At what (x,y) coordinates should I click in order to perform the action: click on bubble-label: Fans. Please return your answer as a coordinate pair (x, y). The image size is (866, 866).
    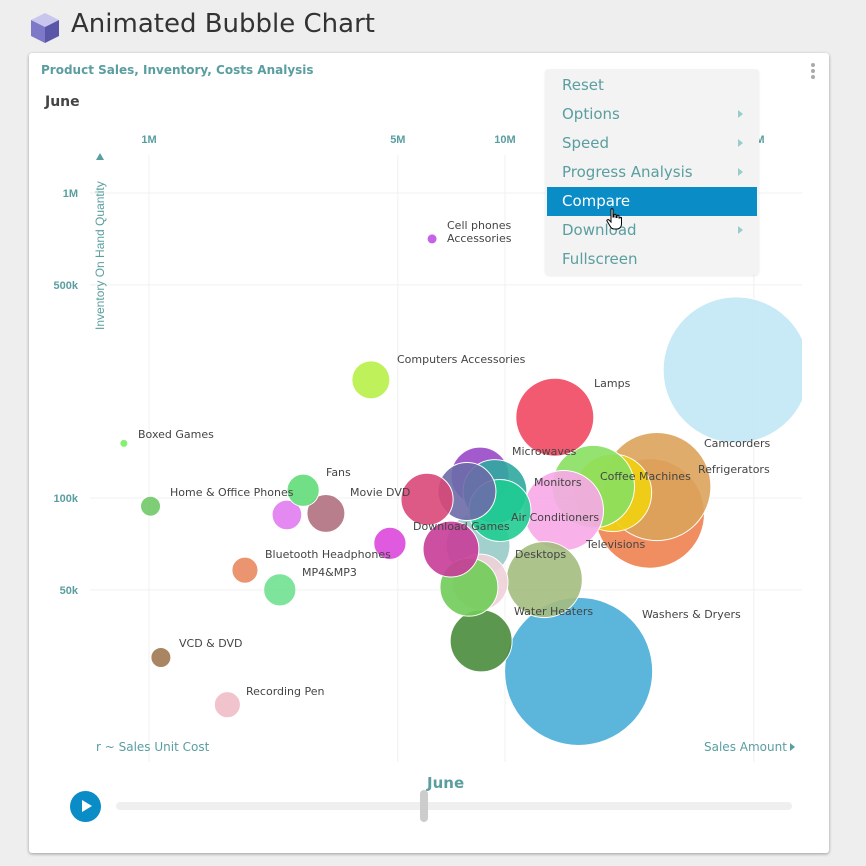
    Looking at the image, I should click on (338, 472).